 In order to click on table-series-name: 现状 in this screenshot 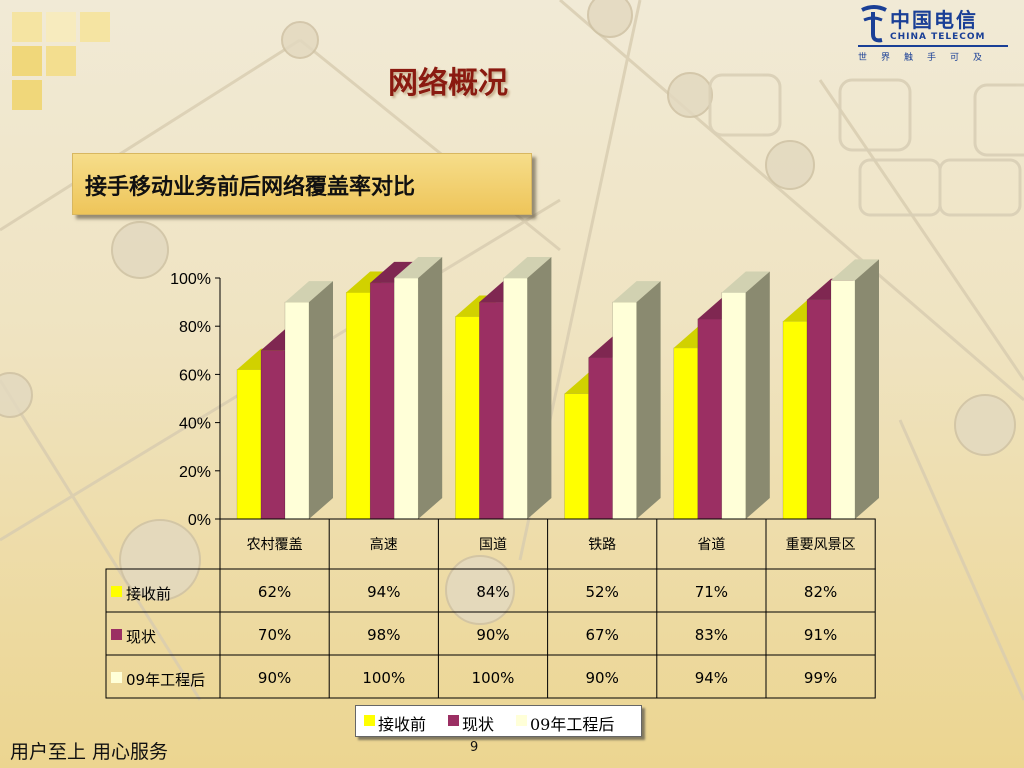, I will do `click(141, 637)`.